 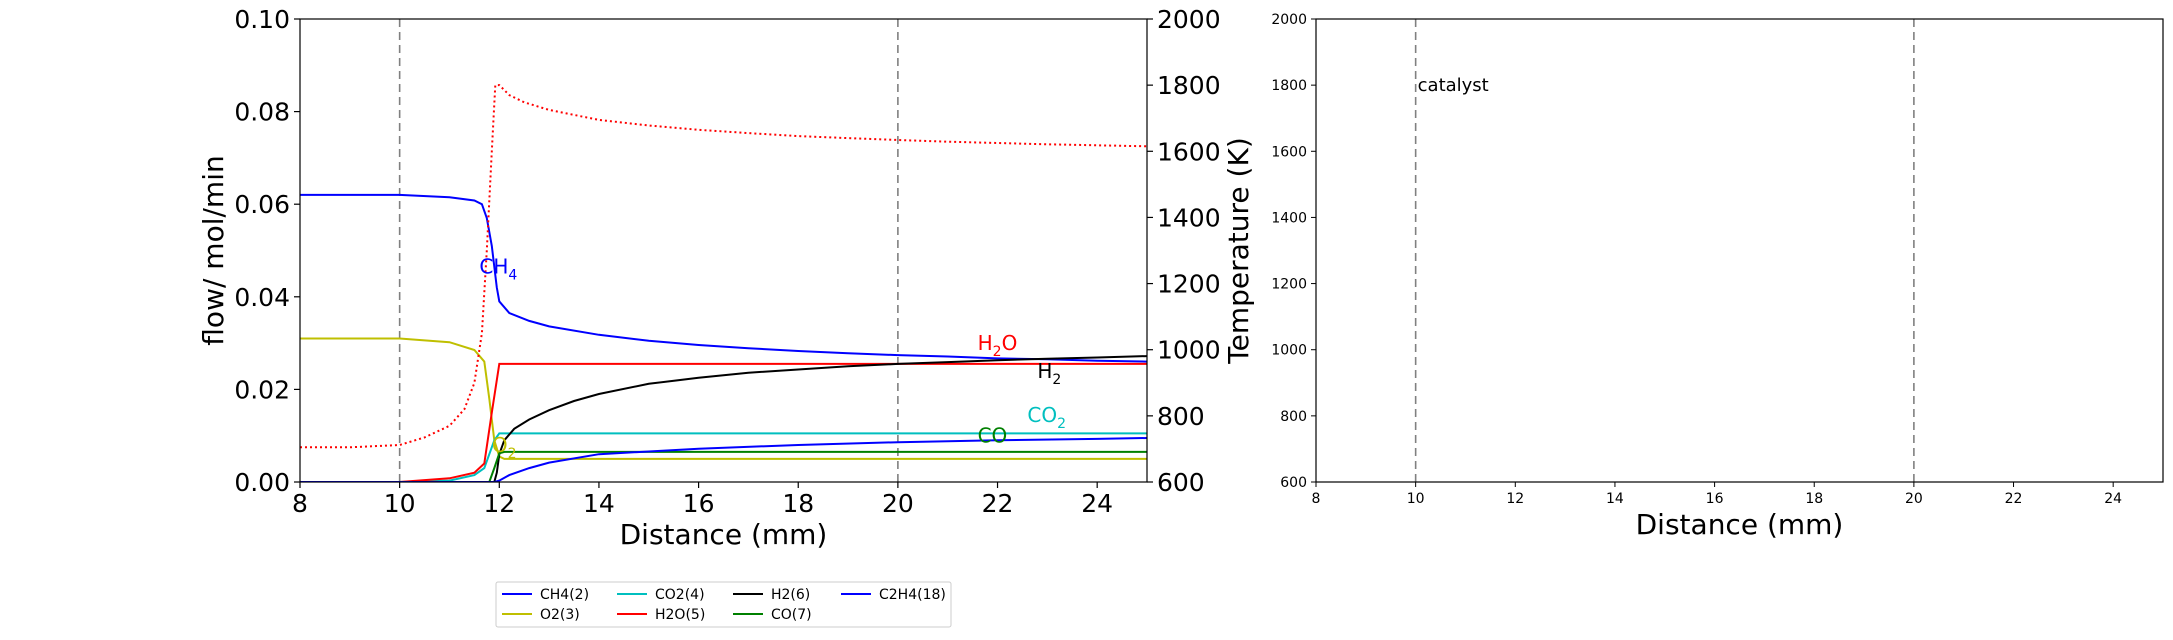 What do you see at coordinates (1189, 85) in the screenshot?
I see `y2-tick-label: 1800` at bounding box center [1189, 85].